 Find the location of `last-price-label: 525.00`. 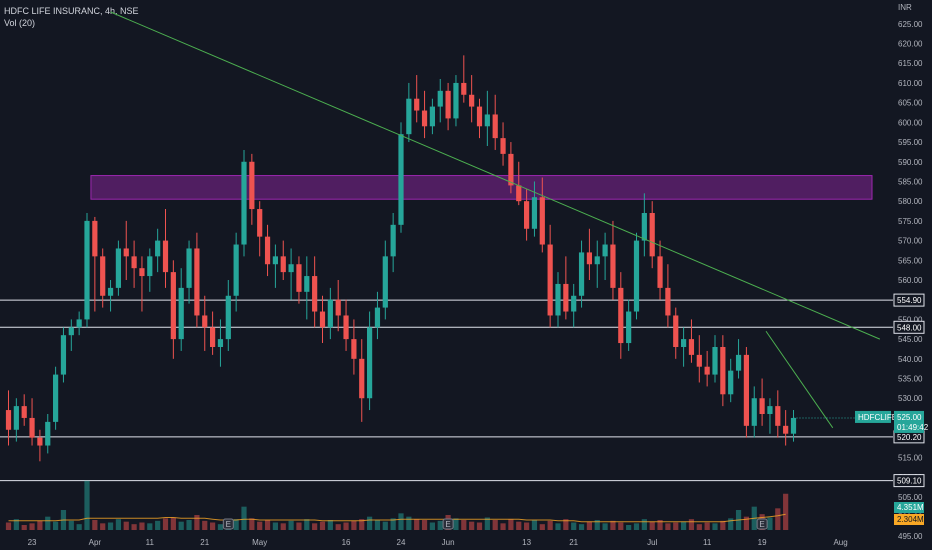

last-price-label: 525.00 is located at coordinates (909, 417).